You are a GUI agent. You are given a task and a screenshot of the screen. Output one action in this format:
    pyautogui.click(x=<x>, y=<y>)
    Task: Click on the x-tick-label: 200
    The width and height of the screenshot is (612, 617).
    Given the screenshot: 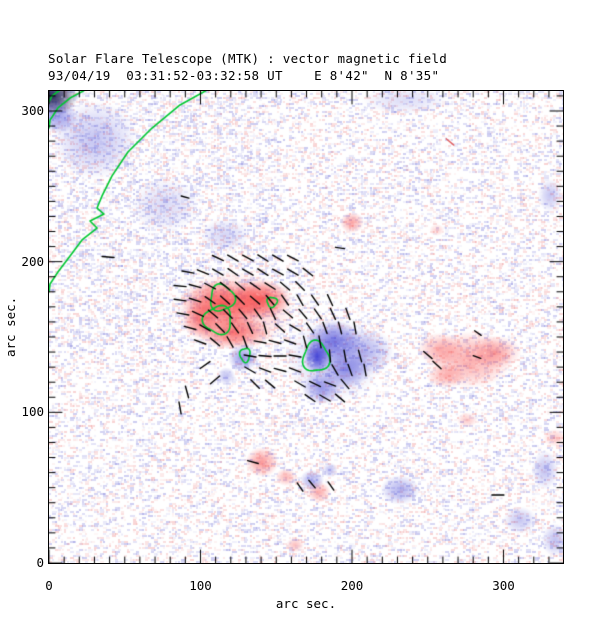 What is the action you would take?
    pyautogui.click(x=352, y=585)
    